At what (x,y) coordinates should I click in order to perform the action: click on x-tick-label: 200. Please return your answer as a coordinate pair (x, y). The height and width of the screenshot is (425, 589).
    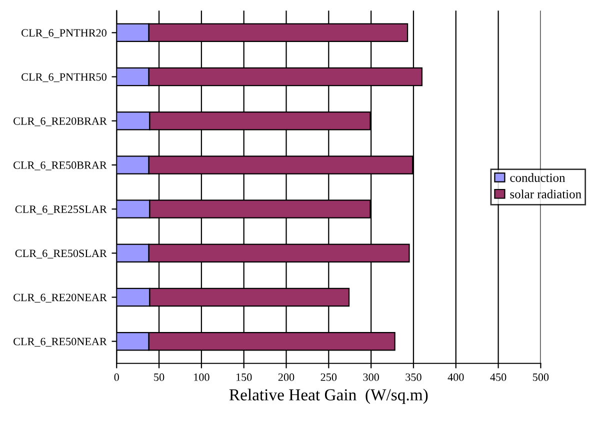
    Looking at the image, I should click on (286, 377).